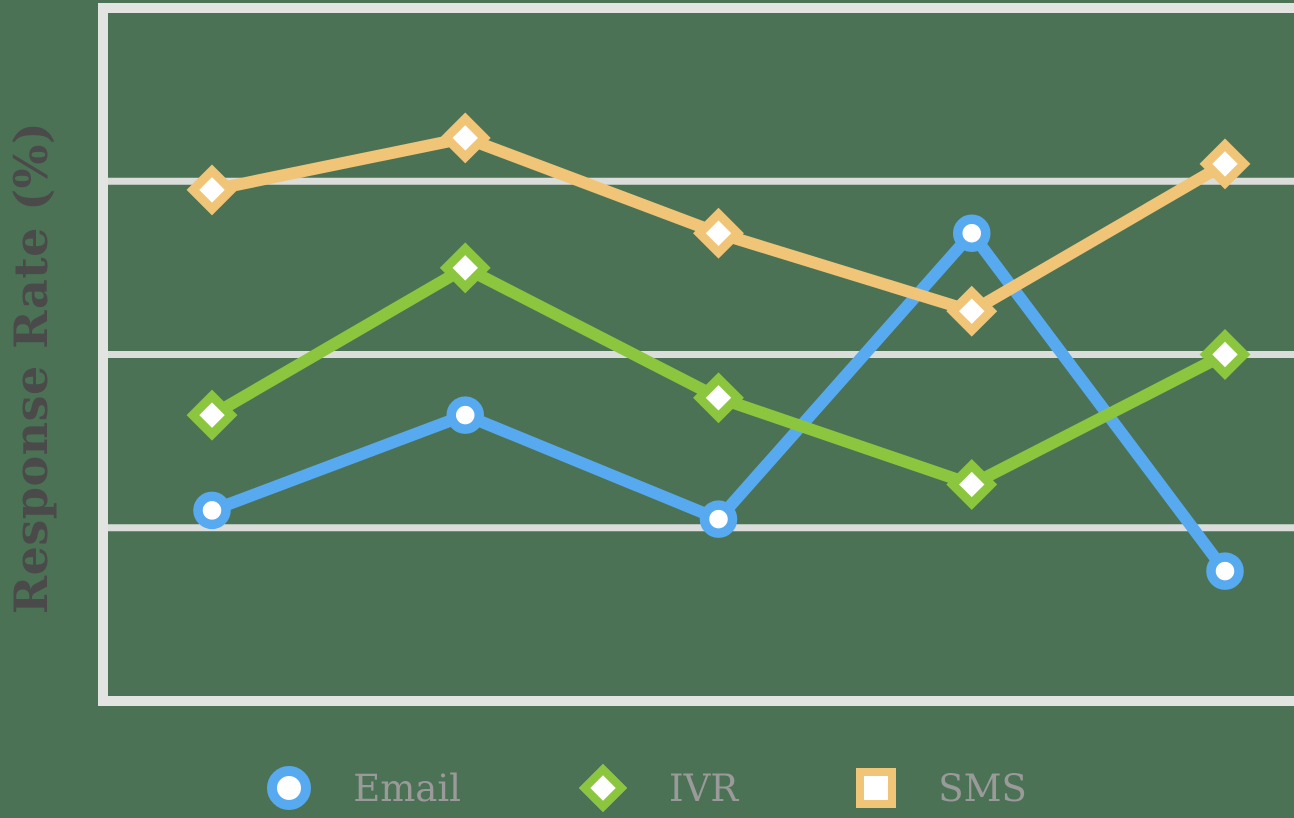 This screenshot has height=818, width=1294. What do you see at coordinates (876, 788) in the screenshot?
I see `sms-square-marker-icon` at bounding box center [876, 788].